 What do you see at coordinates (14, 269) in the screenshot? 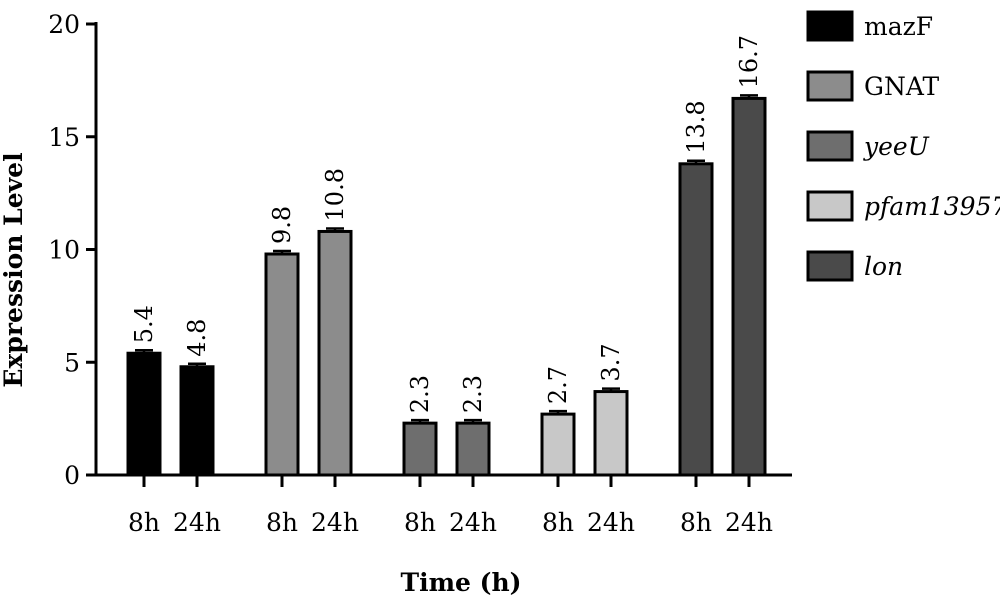
I see `y-axis-title: Expression Level` at bounding box center [14, 269].